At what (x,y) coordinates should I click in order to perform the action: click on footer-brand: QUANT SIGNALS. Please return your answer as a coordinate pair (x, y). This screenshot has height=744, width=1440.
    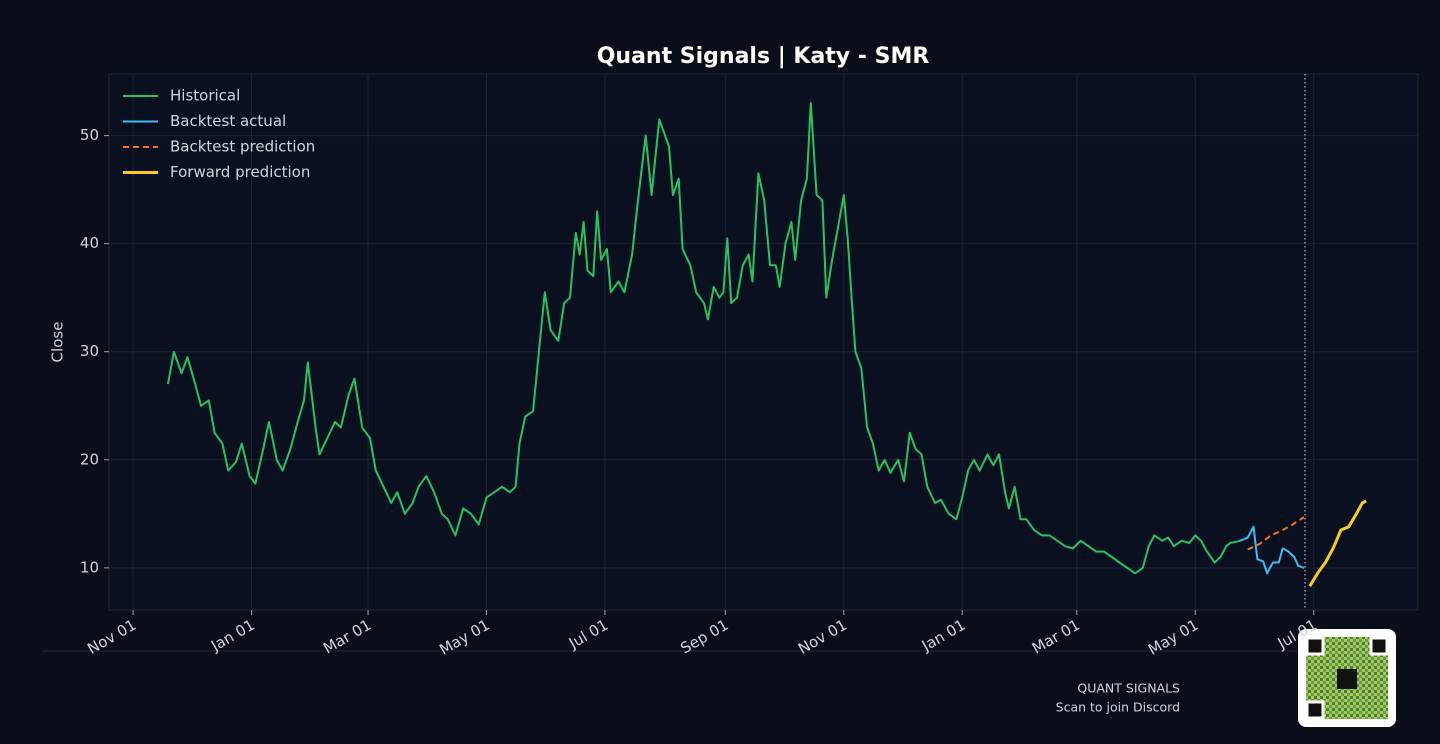
    Looking at the image, I should click on (1128, 688).